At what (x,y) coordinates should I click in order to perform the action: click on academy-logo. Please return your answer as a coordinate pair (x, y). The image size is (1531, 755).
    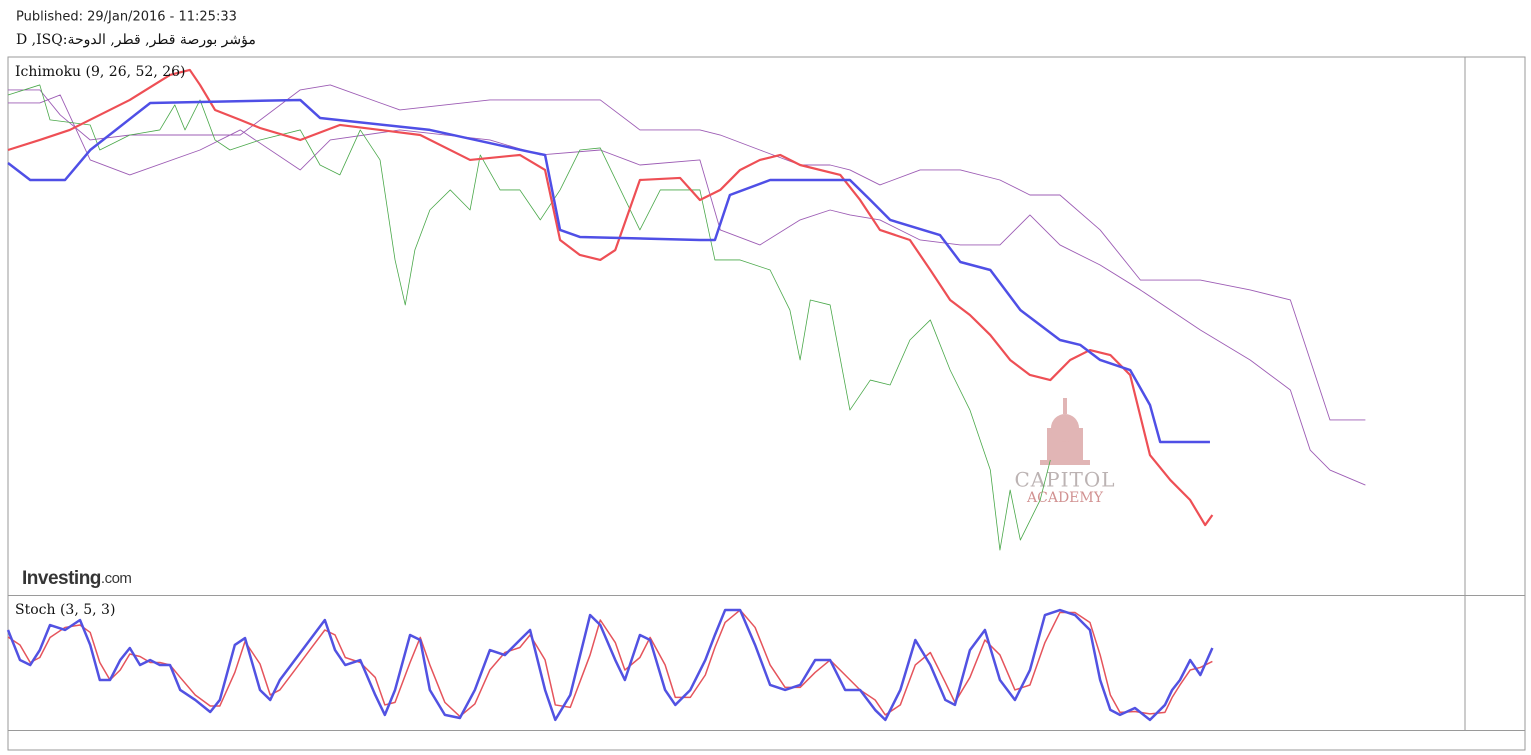
    Looking at the image, I should click on (1065, 431).